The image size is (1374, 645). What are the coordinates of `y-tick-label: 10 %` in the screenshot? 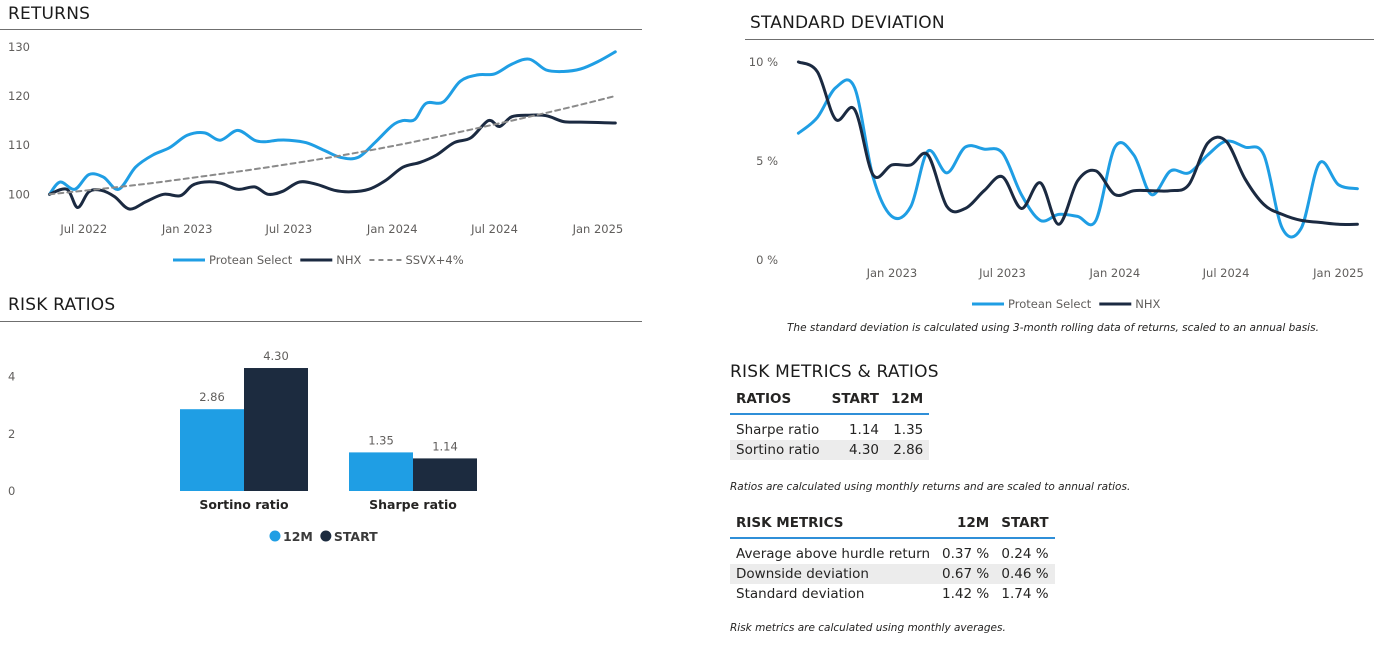 It's located at (763, 62).